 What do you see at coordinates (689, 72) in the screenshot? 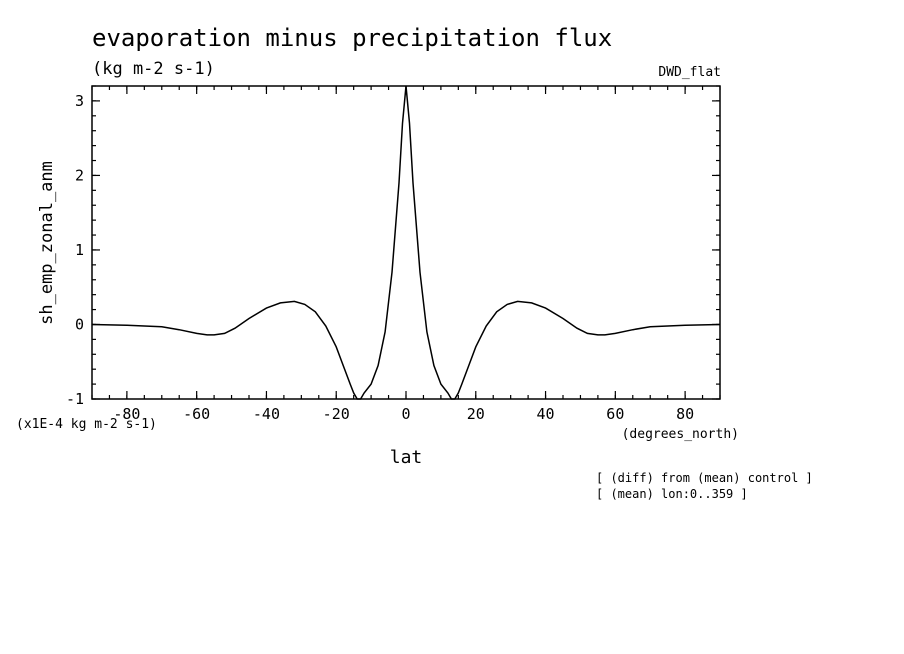
I see `dataset-label: DWD_flat` at bounding box center [689, 72].